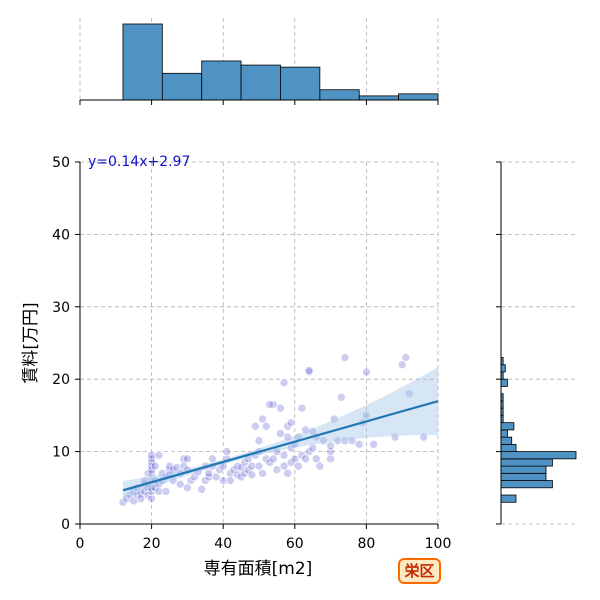 The width and height of the screenshot is (600, 600). I want to click on y-tick-label: 30, so click(61, 308).